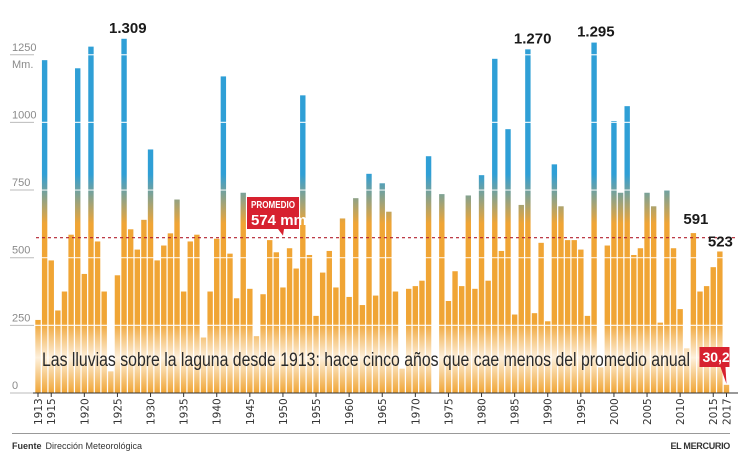 Image resolution: width=746 pixels, height=466 pixels. I want to click on bar-1969, so click(409, 340).